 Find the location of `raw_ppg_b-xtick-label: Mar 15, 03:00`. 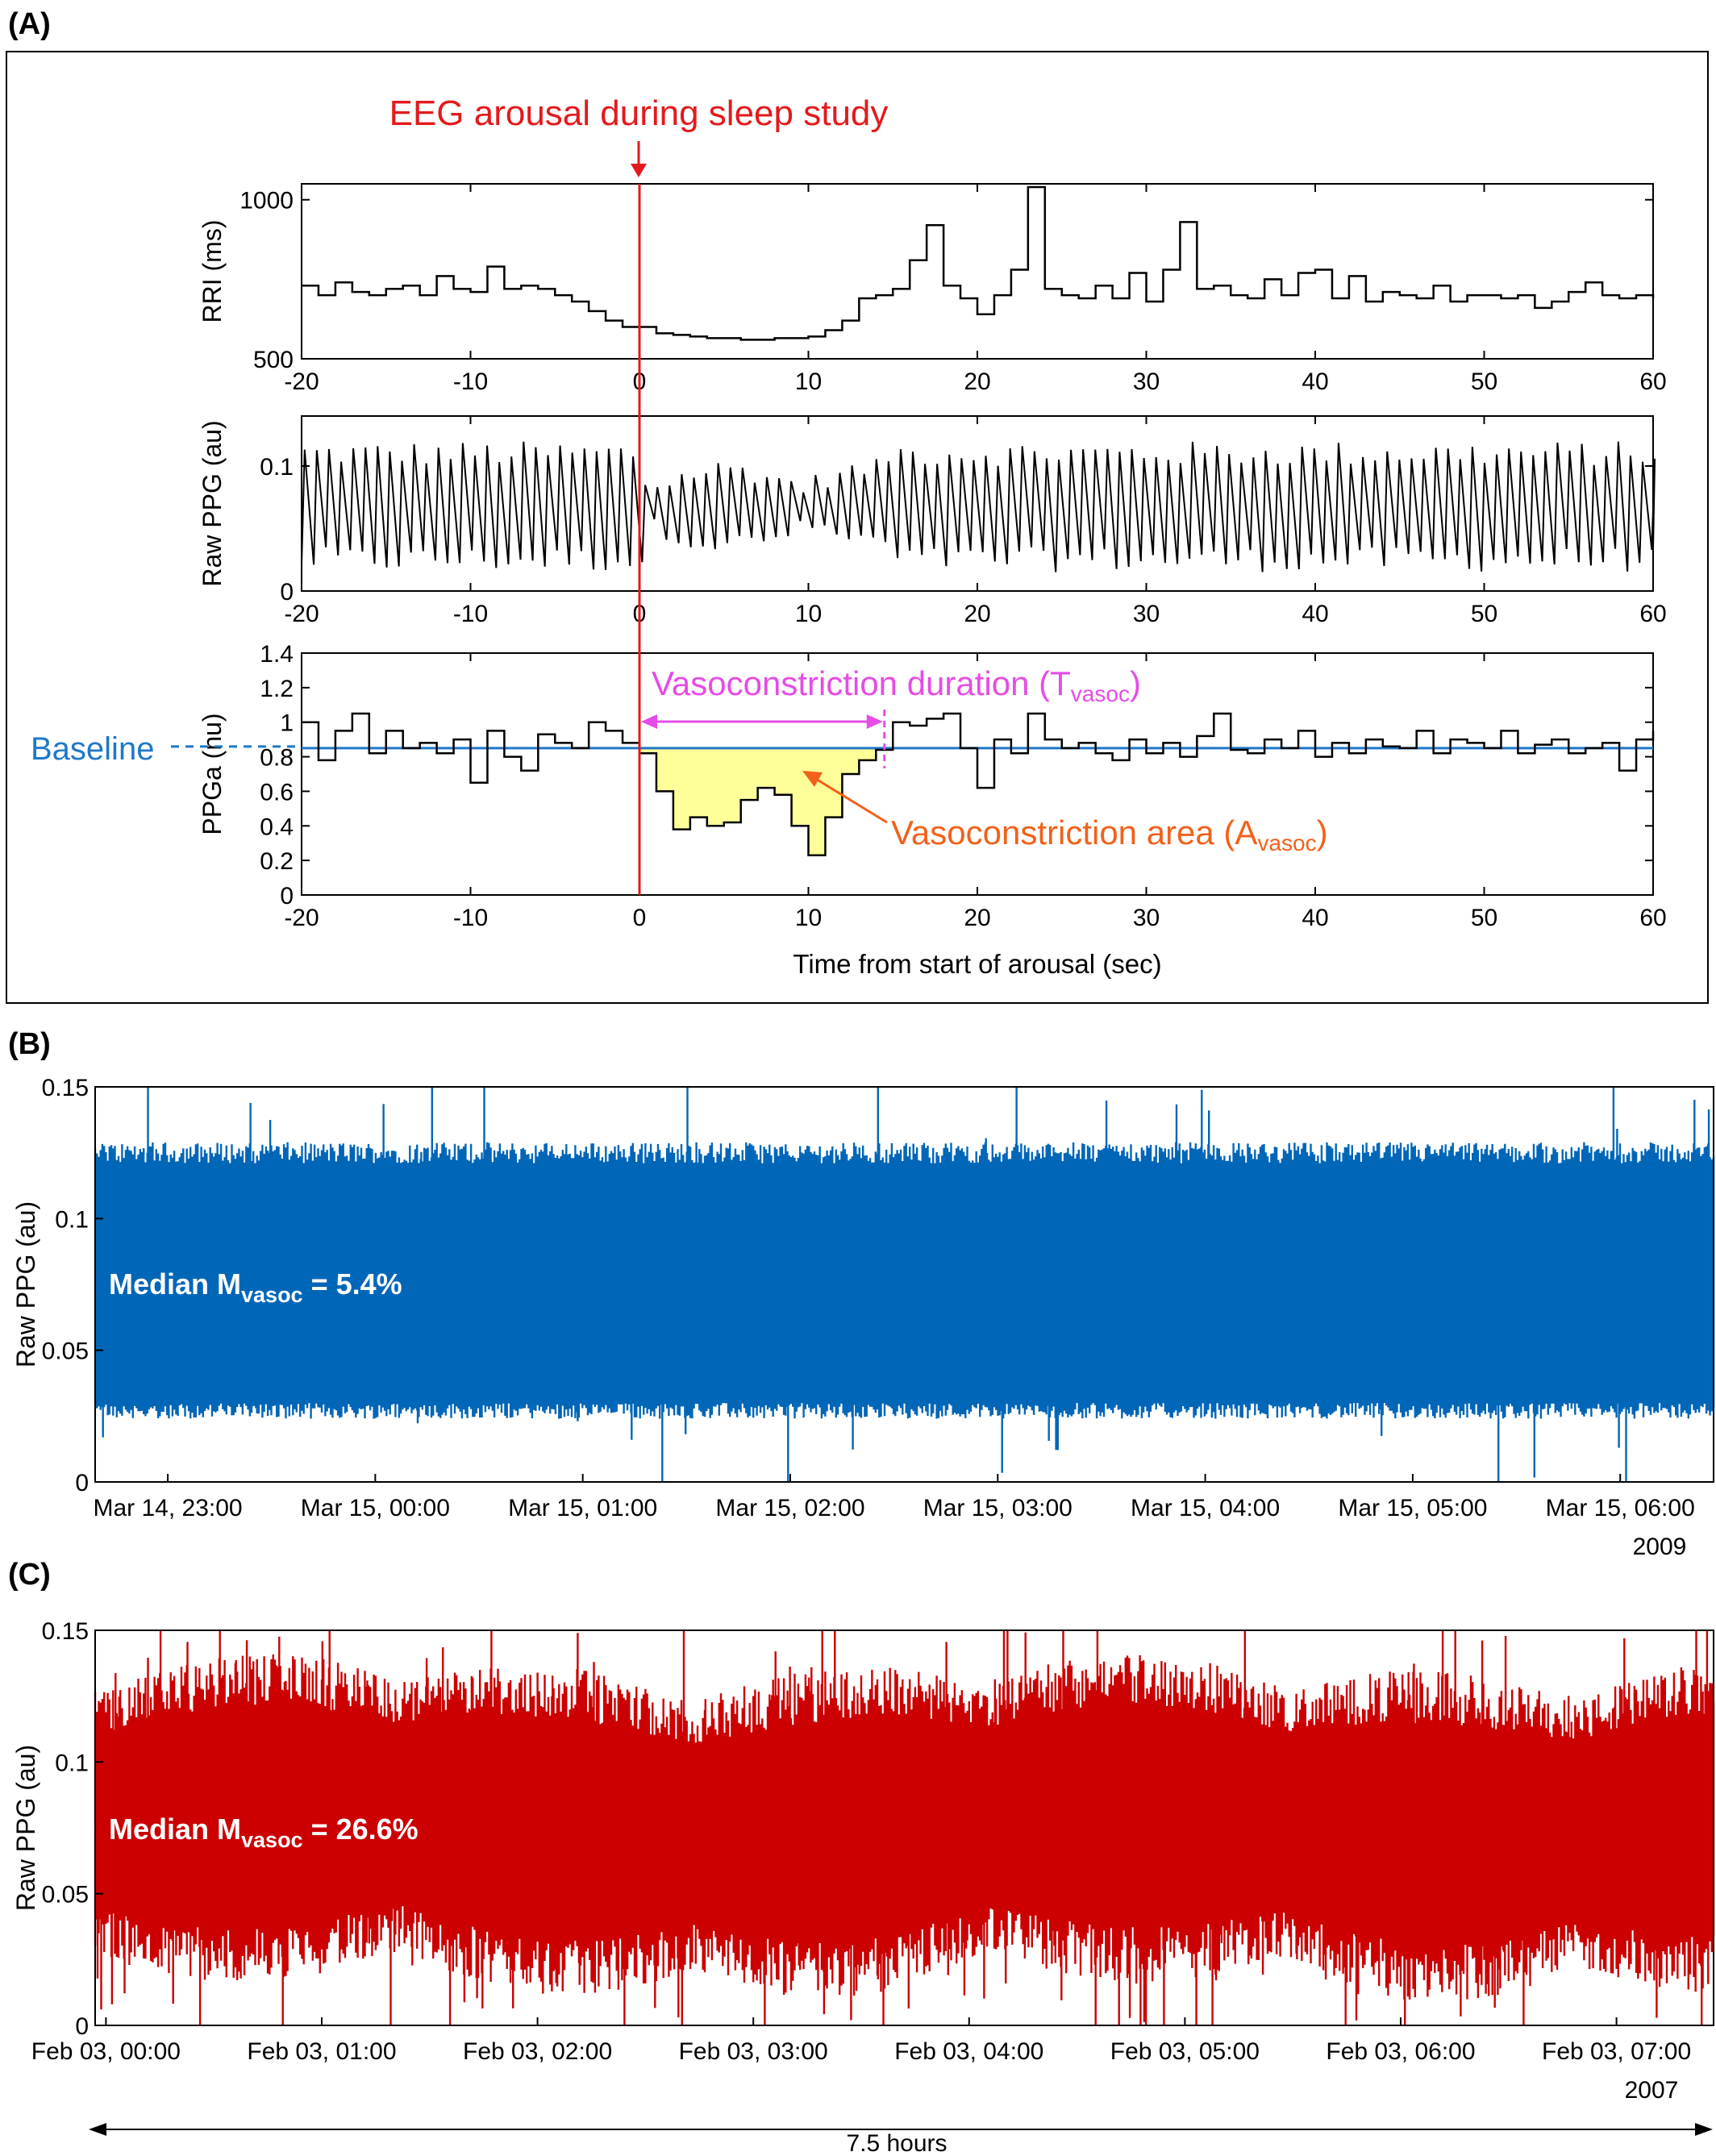

raw_ppg_b-xtick-label: Mar 15, 03:00 is located at coordinates (997, 1508).